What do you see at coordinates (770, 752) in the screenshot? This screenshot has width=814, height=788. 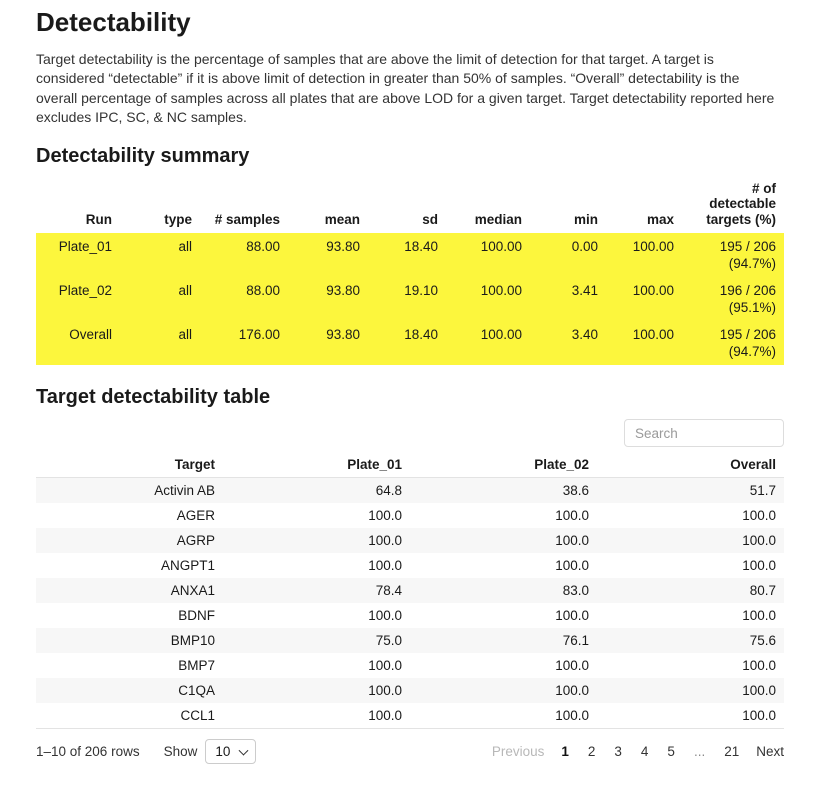 I see `next-page-button: Next` at bounding box center [770, 752].